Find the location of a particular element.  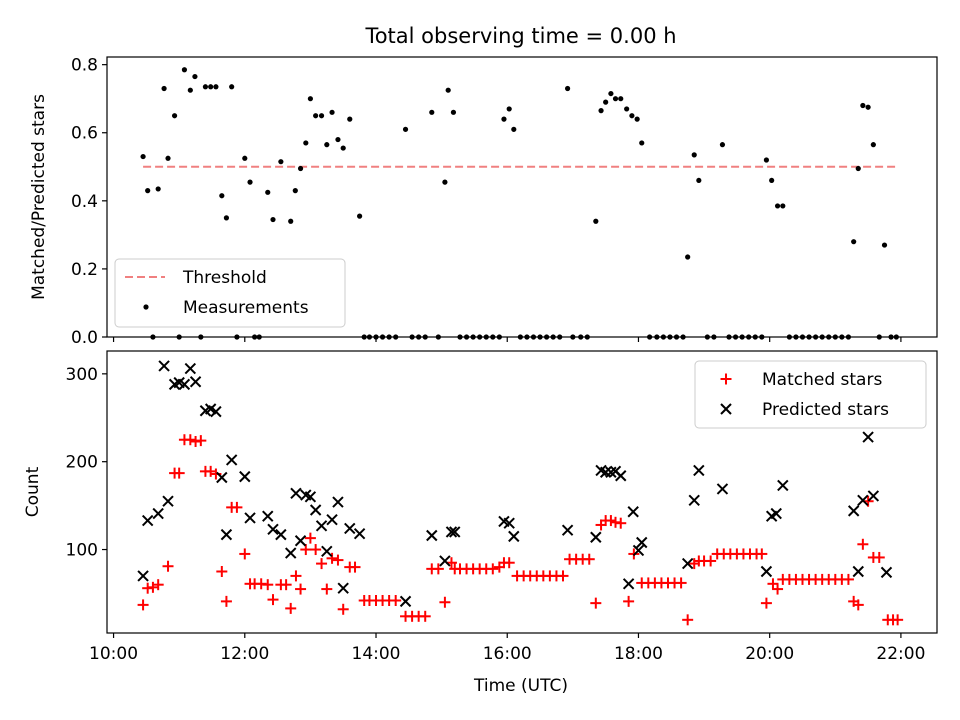

top-y-tick-label: 0.2 is located at coordinates (84, 270).